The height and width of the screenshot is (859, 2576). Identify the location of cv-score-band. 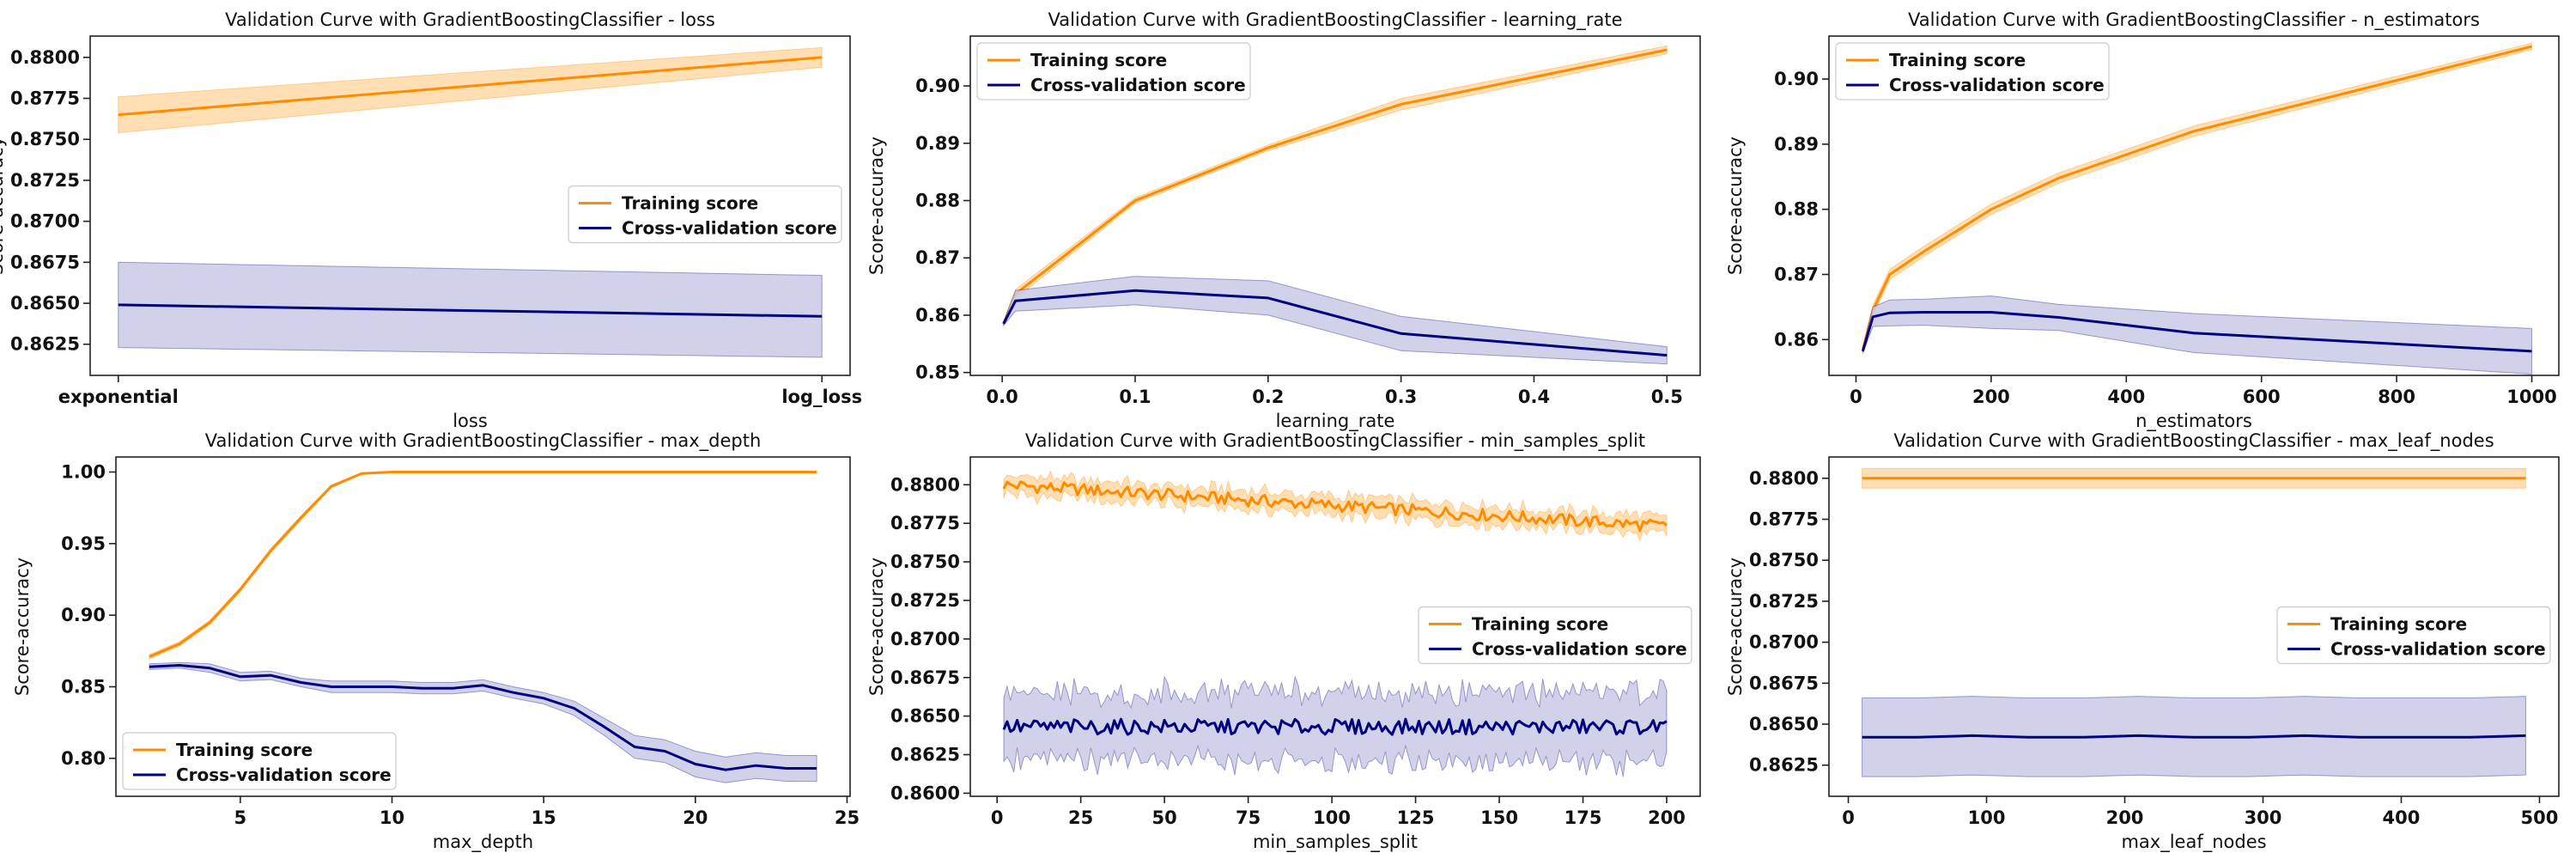
(1335, 725).